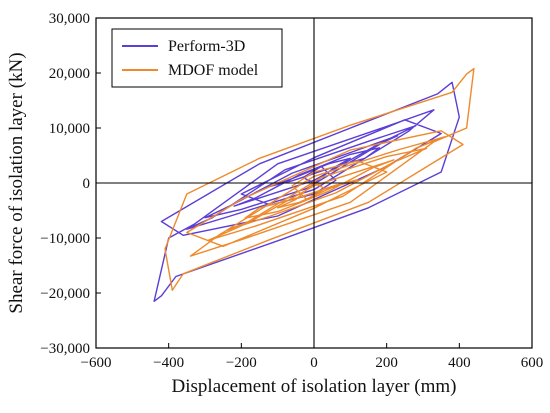  Describe the element at coordinates (87, 184) in the screenshot. I see `y-tick-label: 0` at that location.